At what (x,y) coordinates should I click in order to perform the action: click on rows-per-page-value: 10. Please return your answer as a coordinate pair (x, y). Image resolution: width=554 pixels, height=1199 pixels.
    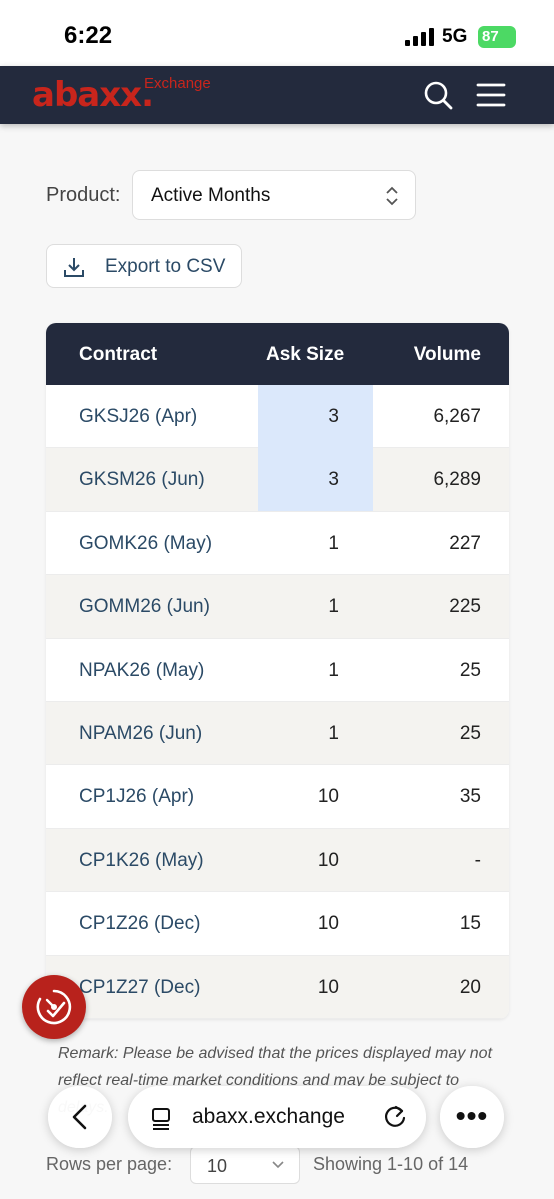
    Looking at the image, I should click on (217, 1166).